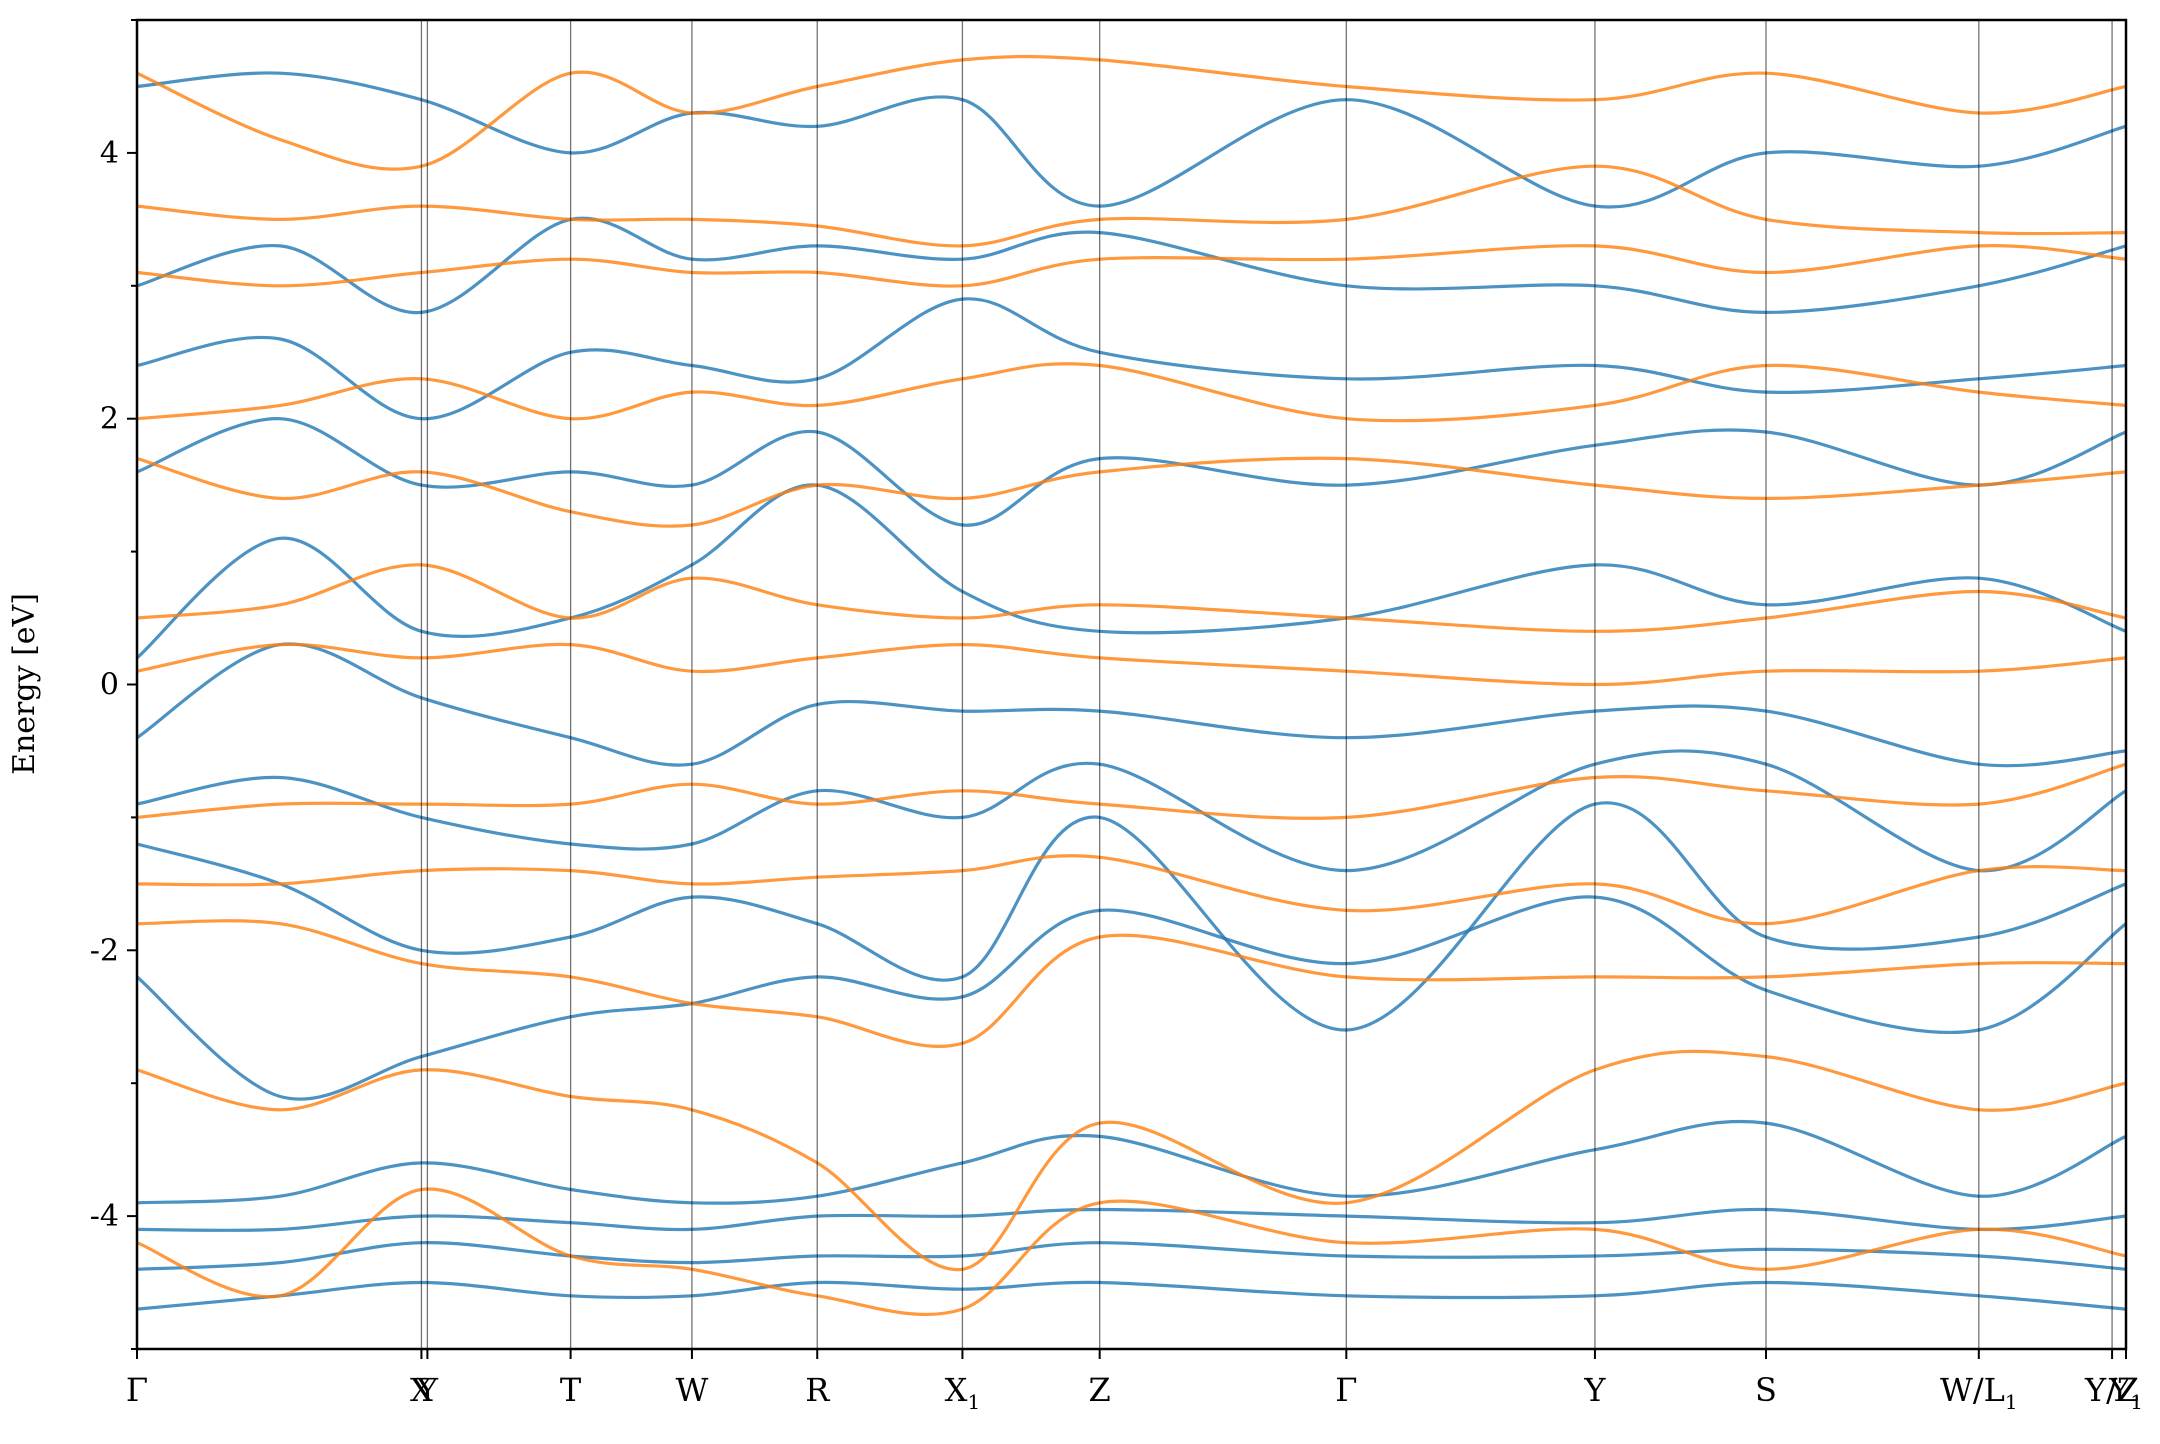  Describe the element at coordinates (571, 1390) in the screenshot. I see `x-tick-label: T` at that location.